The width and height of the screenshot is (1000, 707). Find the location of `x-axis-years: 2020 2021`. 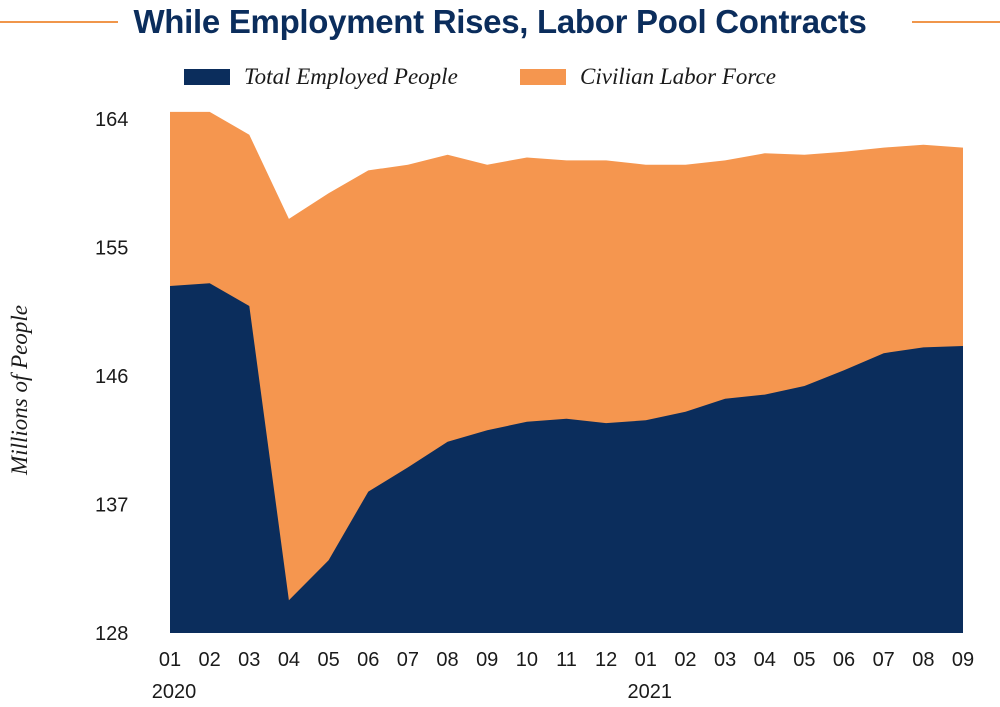

x-axis-years: 2020 2021 is located at coordinates (412, 692).